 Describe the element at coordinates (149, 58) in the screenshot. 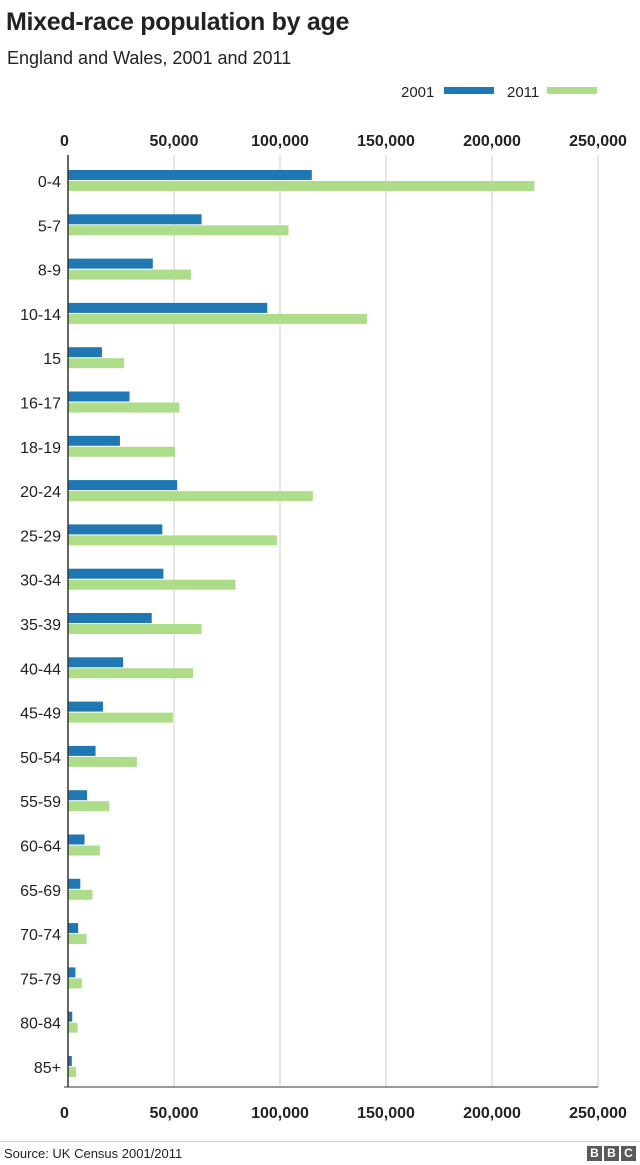

I see `chart-subtitle: England and Wales, 2001 and 2011` at that location.